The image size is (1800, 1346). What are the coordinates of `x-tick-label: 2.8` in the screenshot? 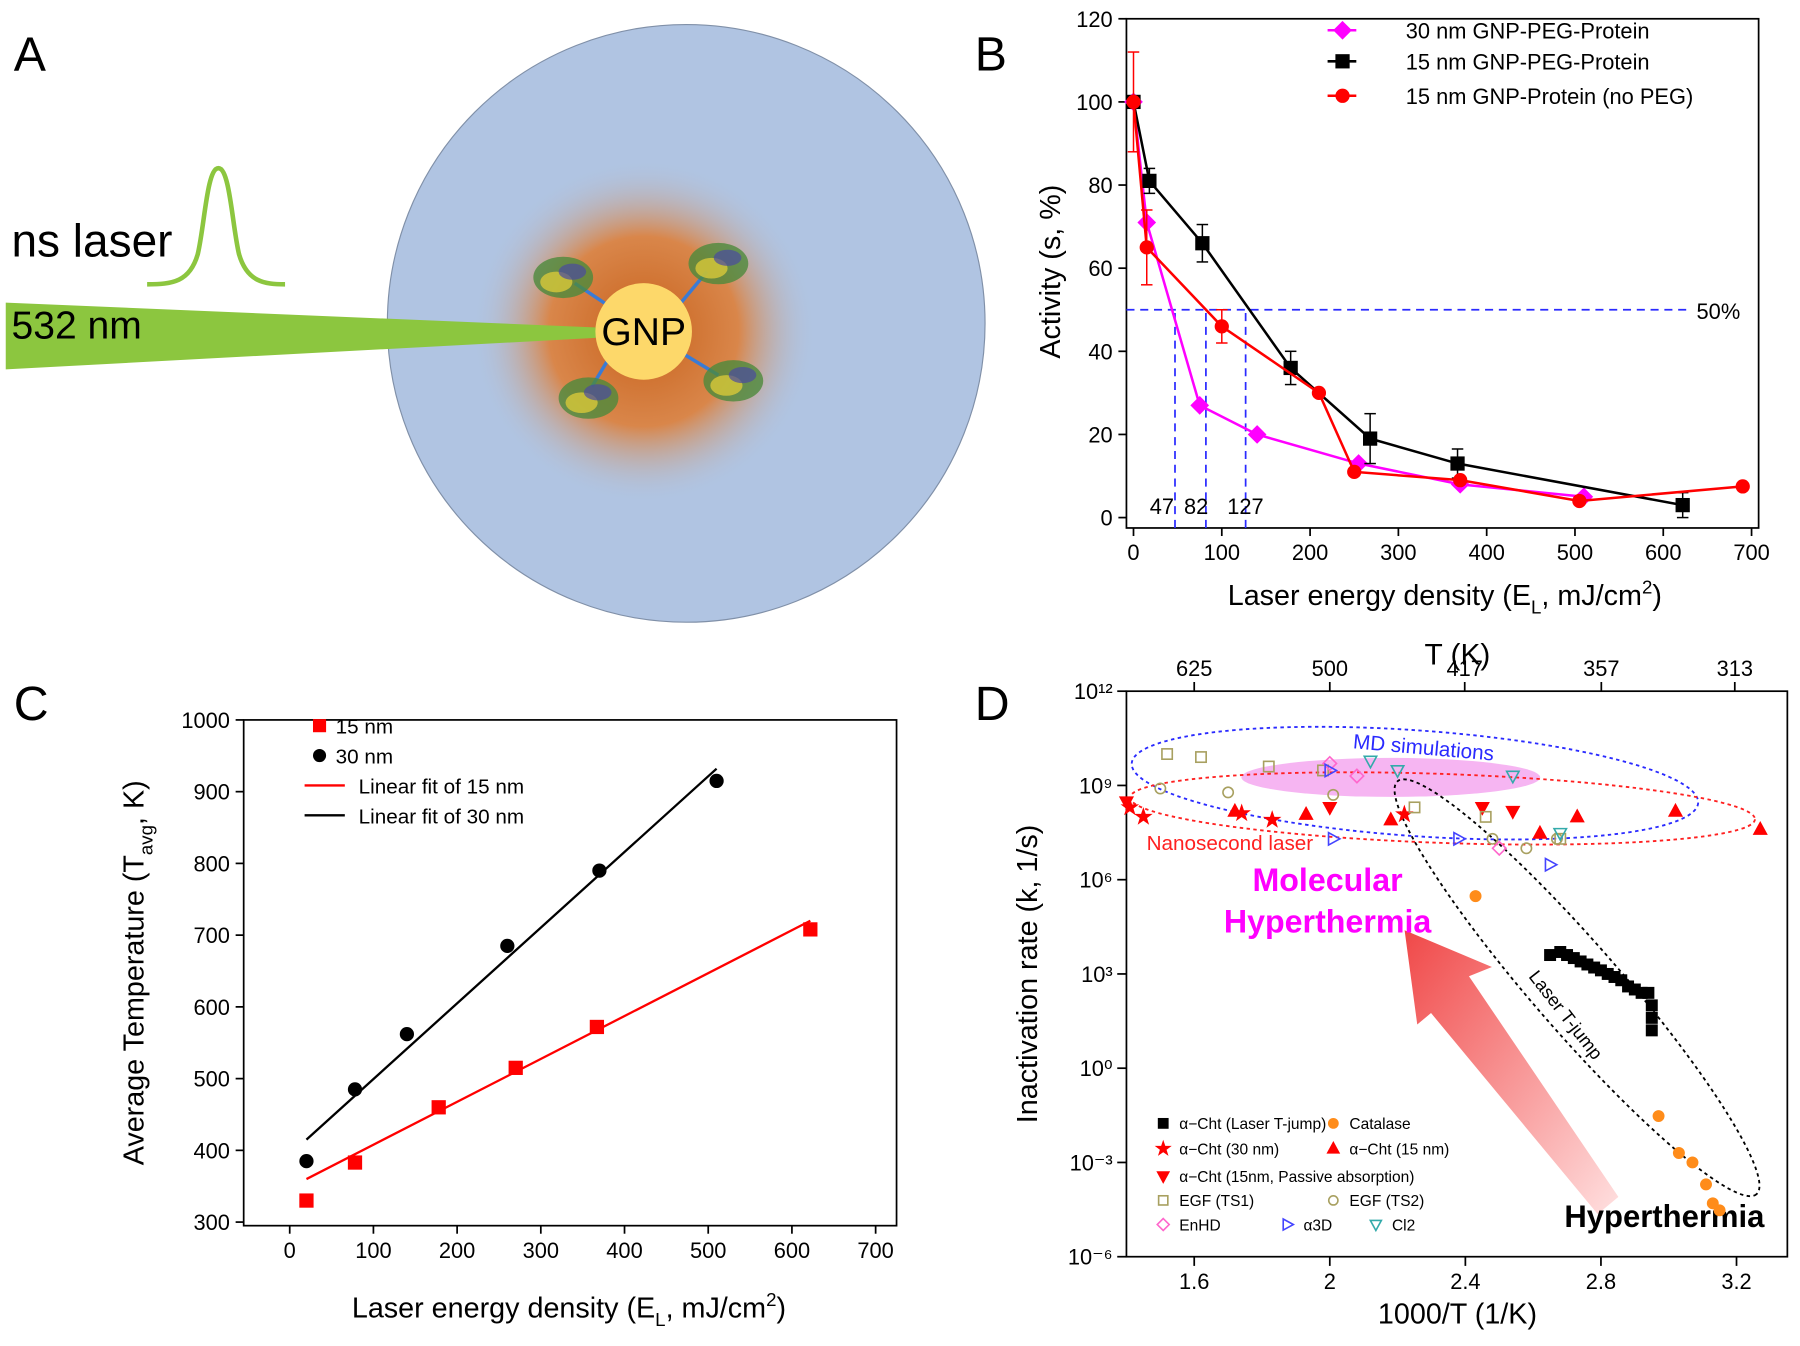 It's located at (1601, 1281).